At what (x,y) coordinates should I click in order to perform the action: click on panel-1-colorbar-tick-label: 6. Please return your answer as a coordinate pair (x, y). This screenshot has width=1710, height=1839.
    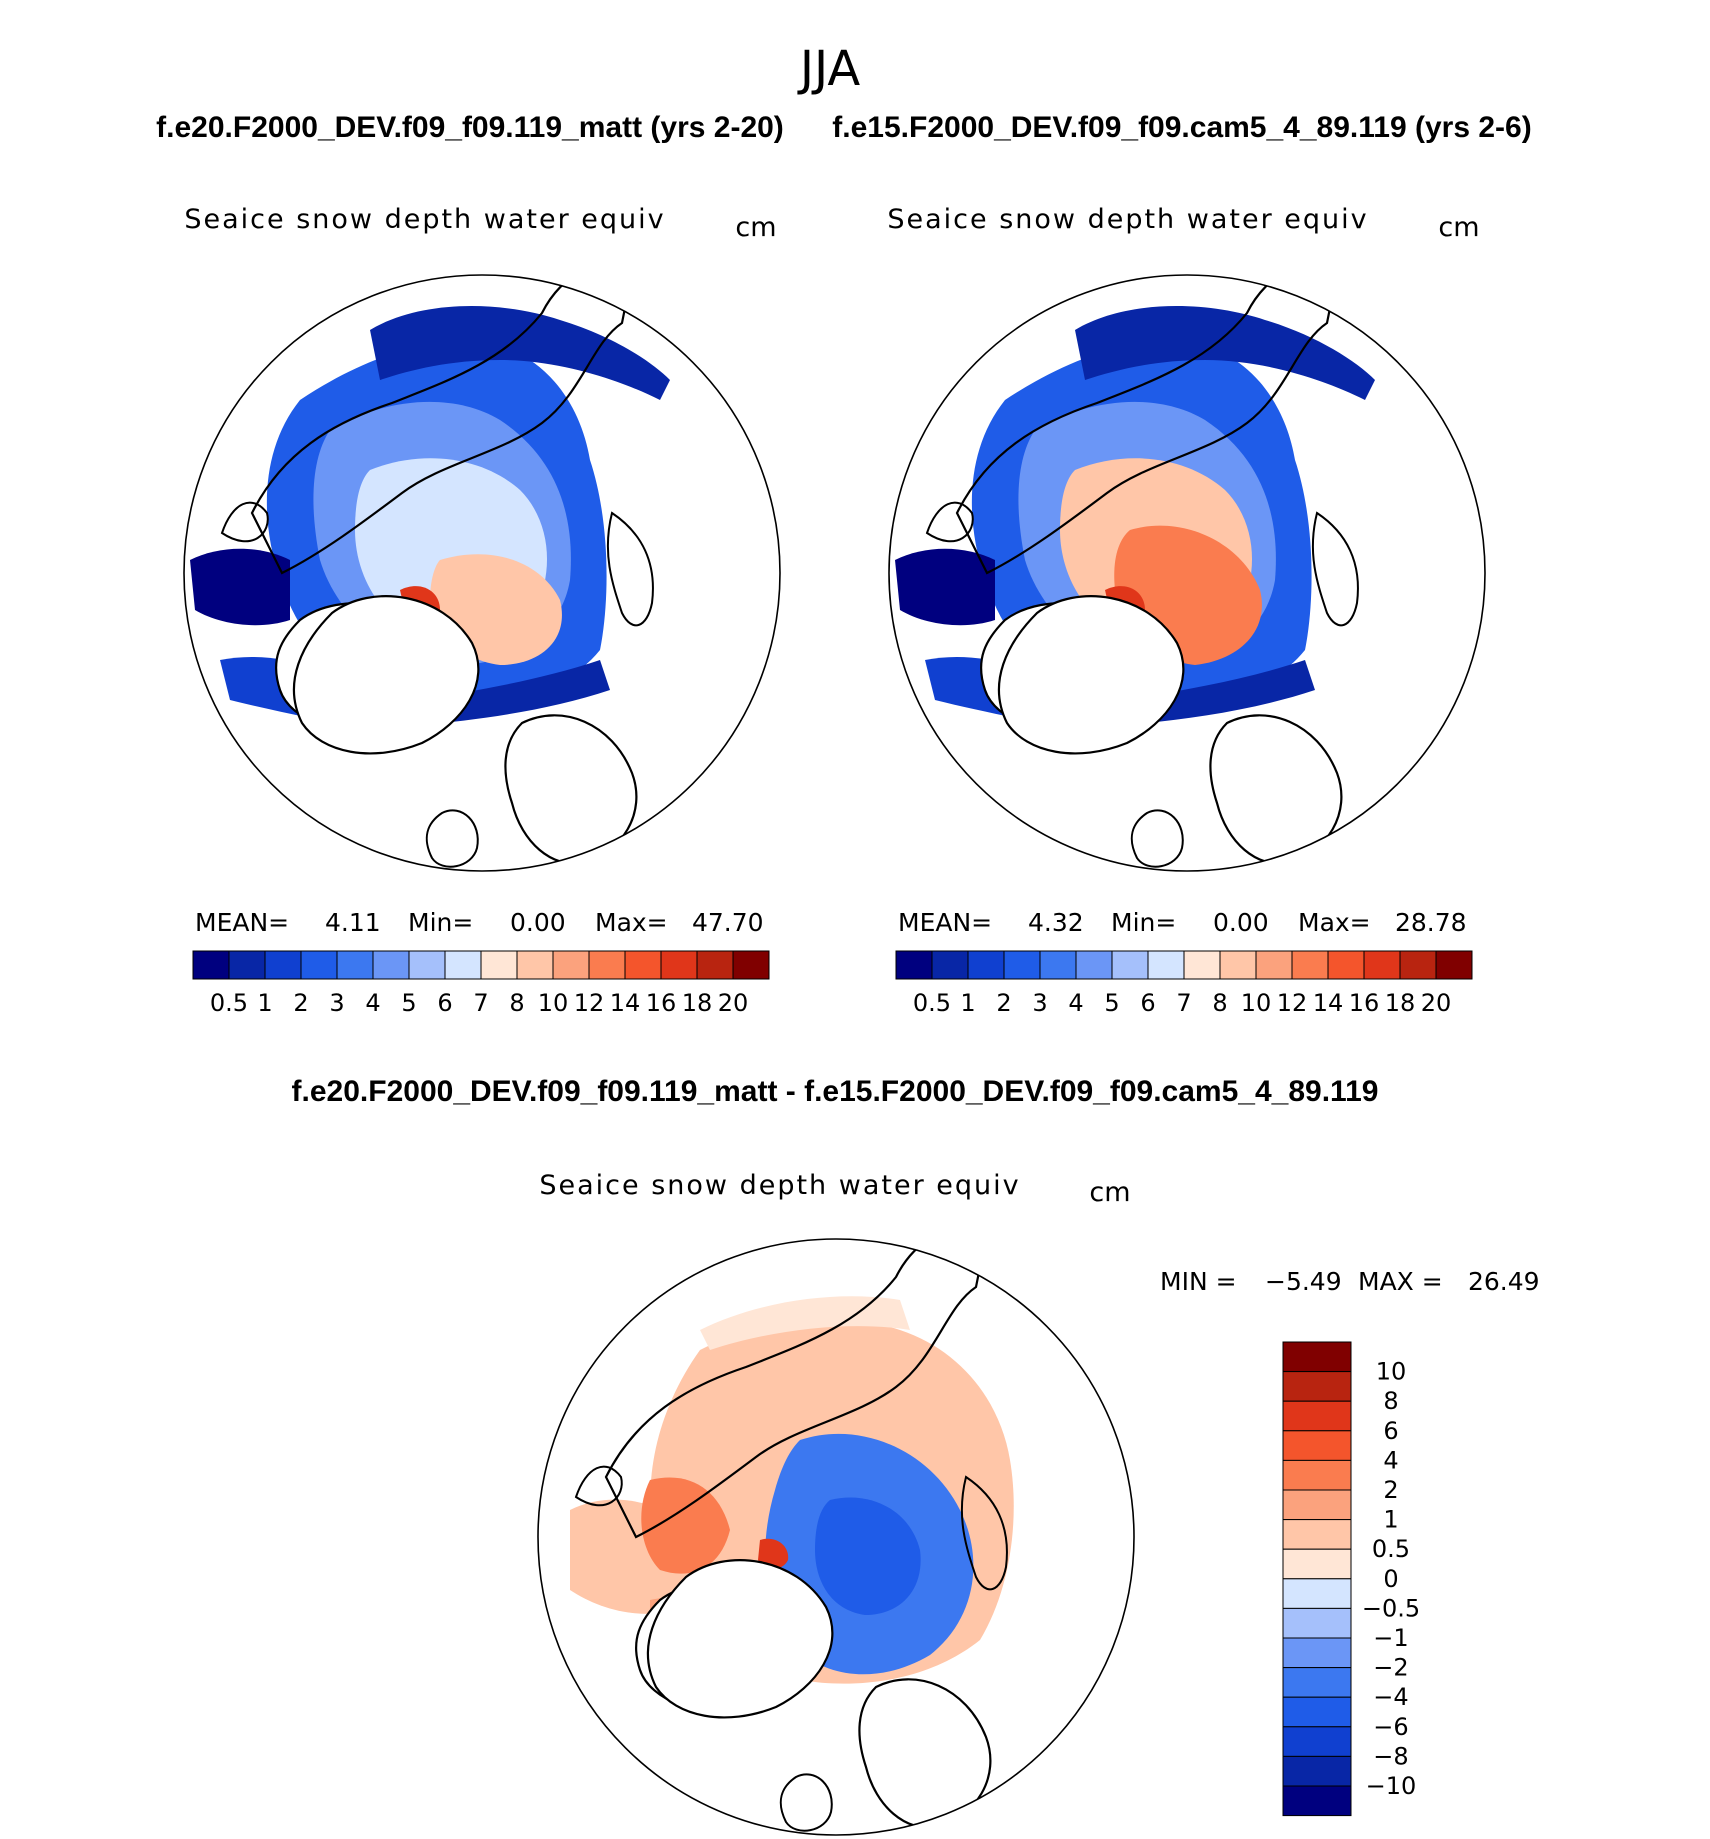
    Looking at the image, I should click on (444, 1003).